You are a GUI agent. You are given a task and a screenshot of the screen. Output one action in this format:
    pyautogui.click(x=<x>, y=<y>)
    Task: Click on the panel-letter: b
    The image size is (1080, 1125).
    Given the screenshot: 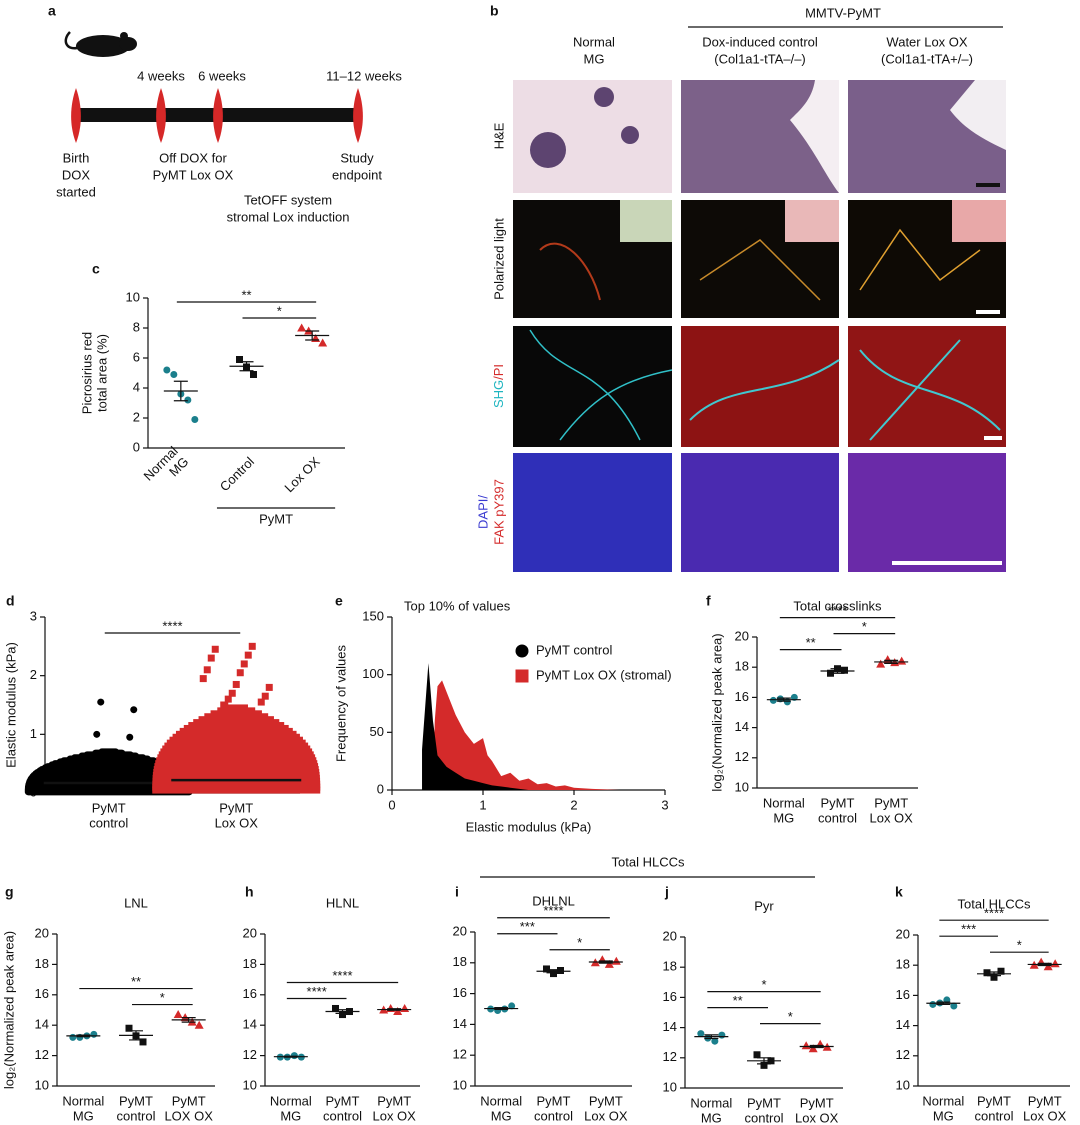 What is the action you would take?
    pyautogui.click(x=494, y=11)
    